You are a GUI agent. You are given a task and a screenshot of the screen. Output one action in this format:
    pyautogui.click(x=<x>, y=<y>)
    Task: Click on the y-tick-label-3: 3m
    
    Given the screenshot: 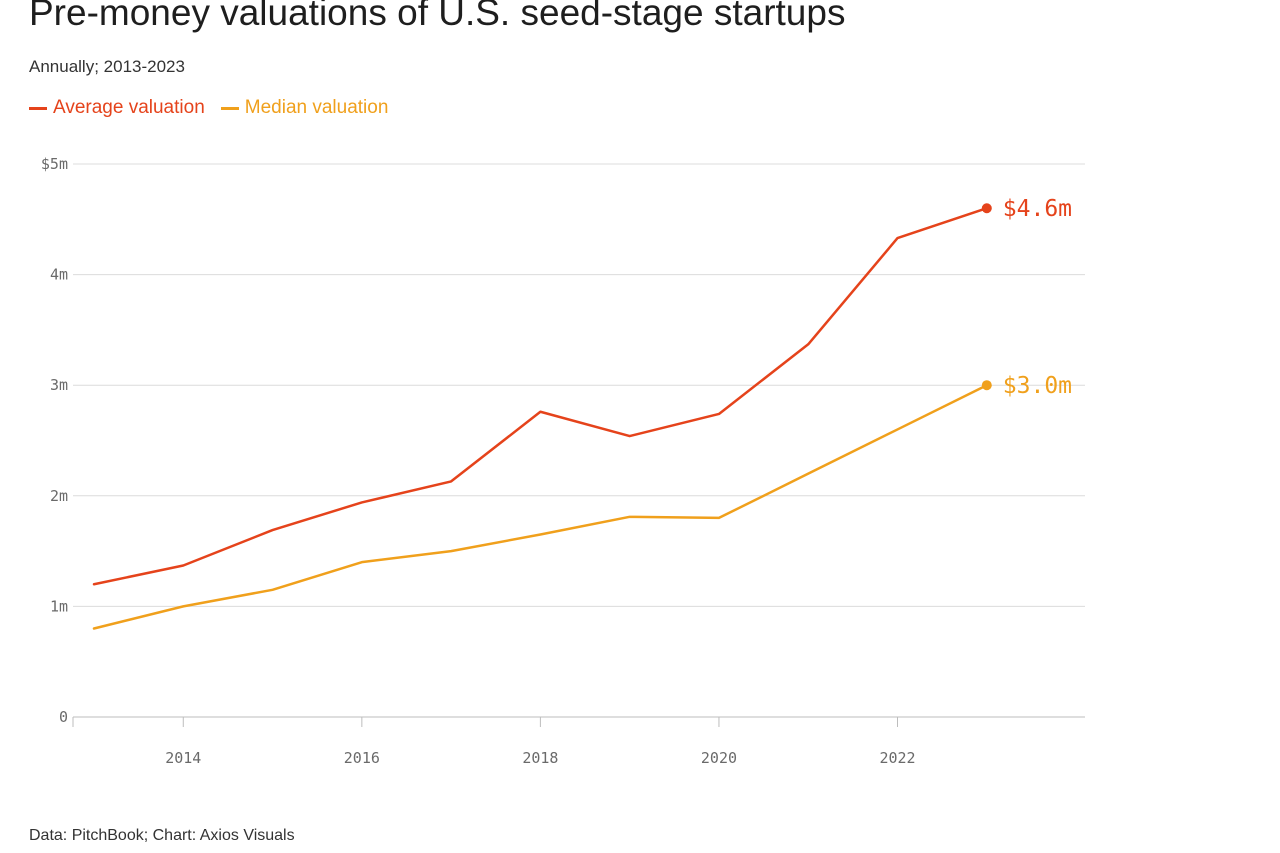 What is the action you would take?
    pyautogui.click(x=59, y=385)
    